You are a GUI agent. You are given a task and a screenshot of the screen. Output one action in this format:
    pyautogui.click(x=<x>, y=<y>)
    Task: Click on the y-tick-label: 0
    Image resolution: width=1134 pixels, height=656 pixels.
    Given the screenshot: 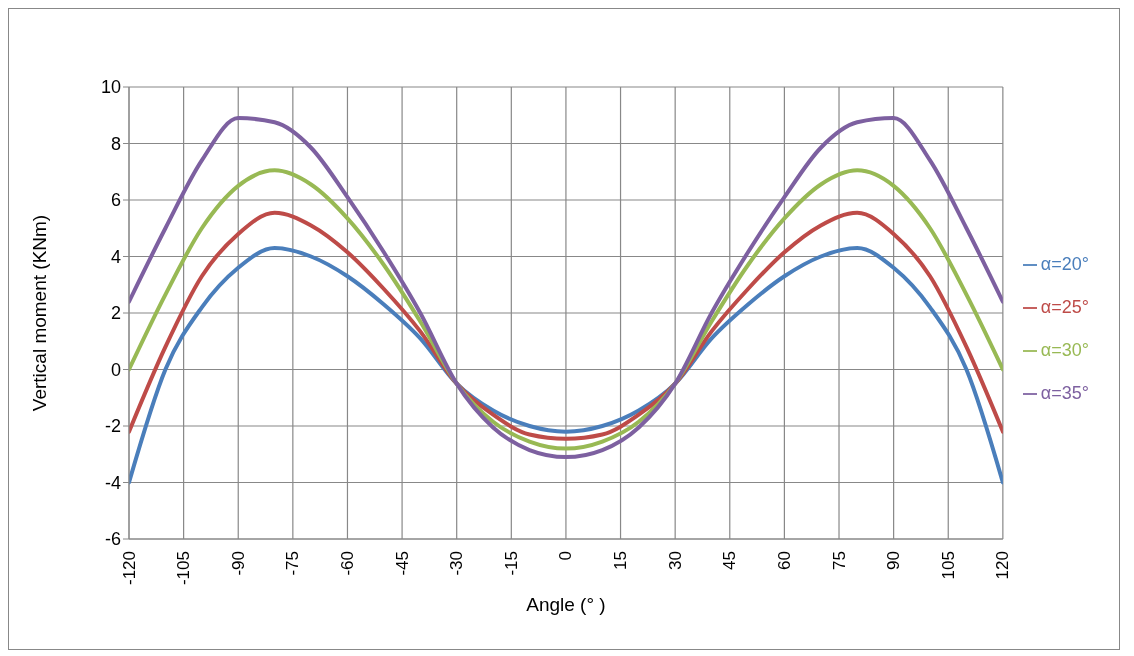 What is the action you would take?
    pyautogui.click(x=115, y=369)
    